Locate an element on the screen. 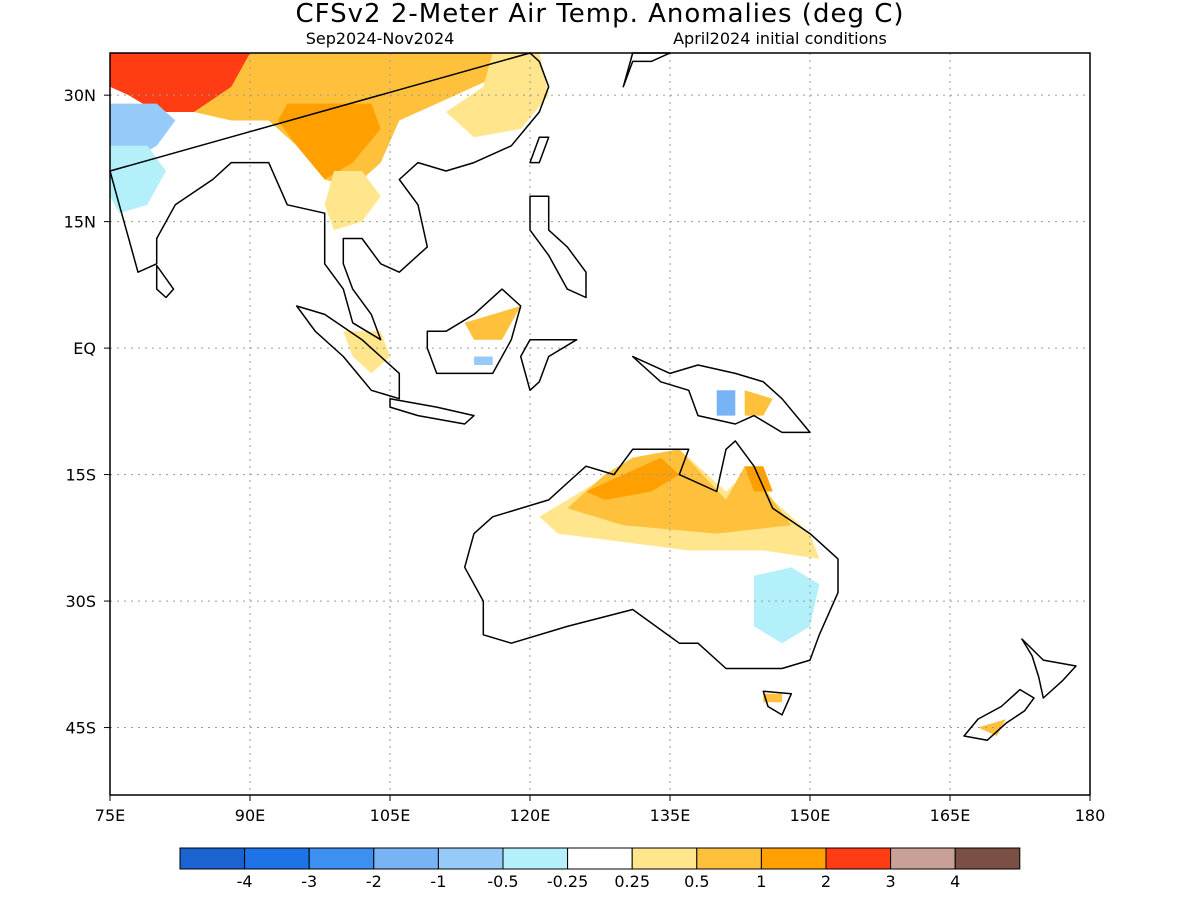  colorbar-label: -1 is located at coordinates (438, 881).